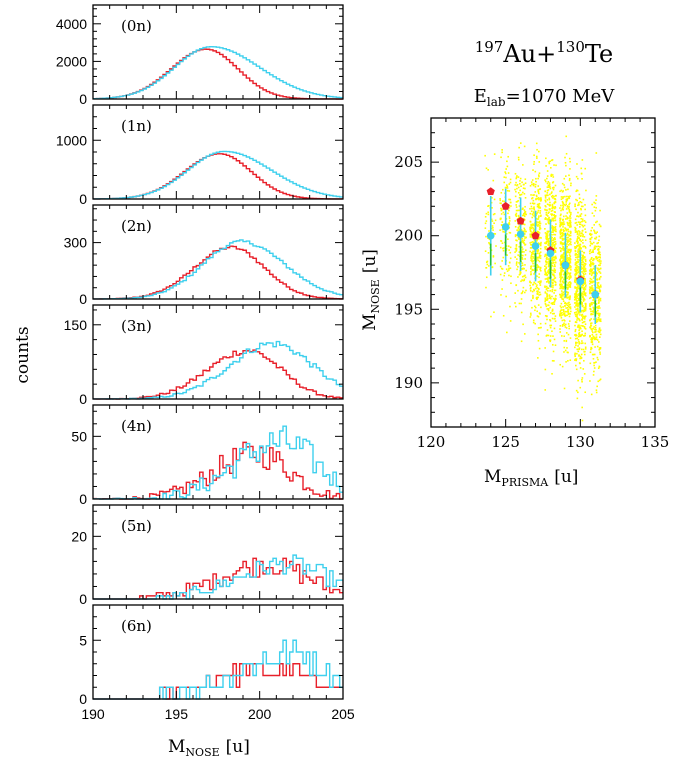 This screenshot has height=763, width=683. What do you see at coordinates (408, 309) in the screenshot?
I see `y-tick-label: 195` at bounding box center [408, 309].